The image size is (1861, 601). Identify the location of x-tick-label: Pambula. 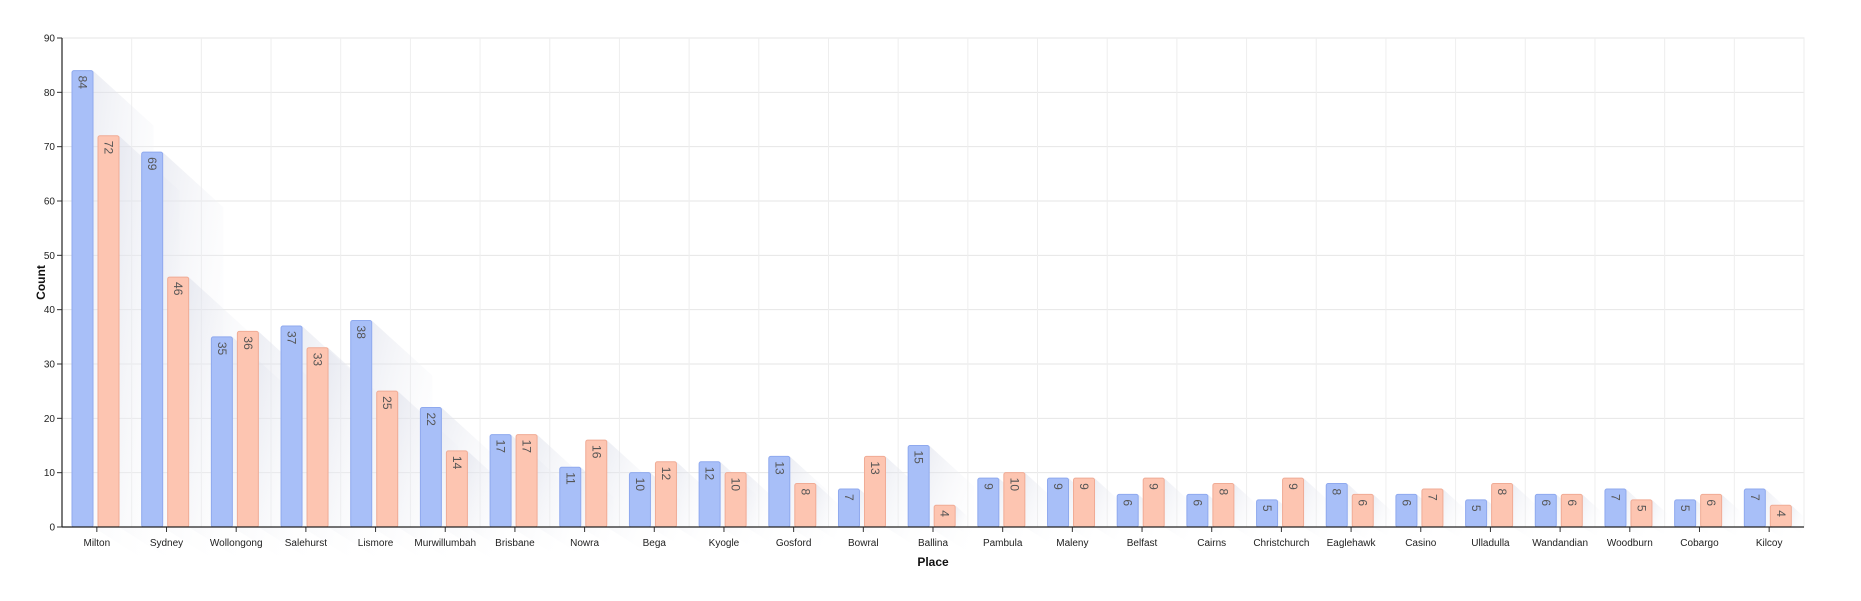
(1003, 543).